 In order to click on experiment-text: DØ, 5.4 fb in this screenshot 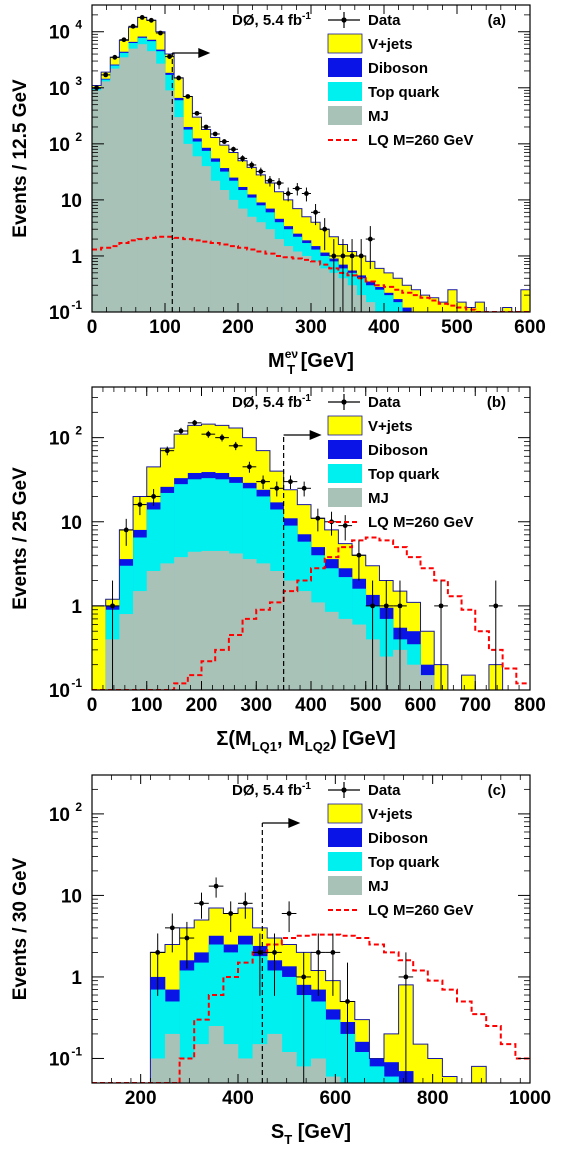, I will do `click(267, 790)`.